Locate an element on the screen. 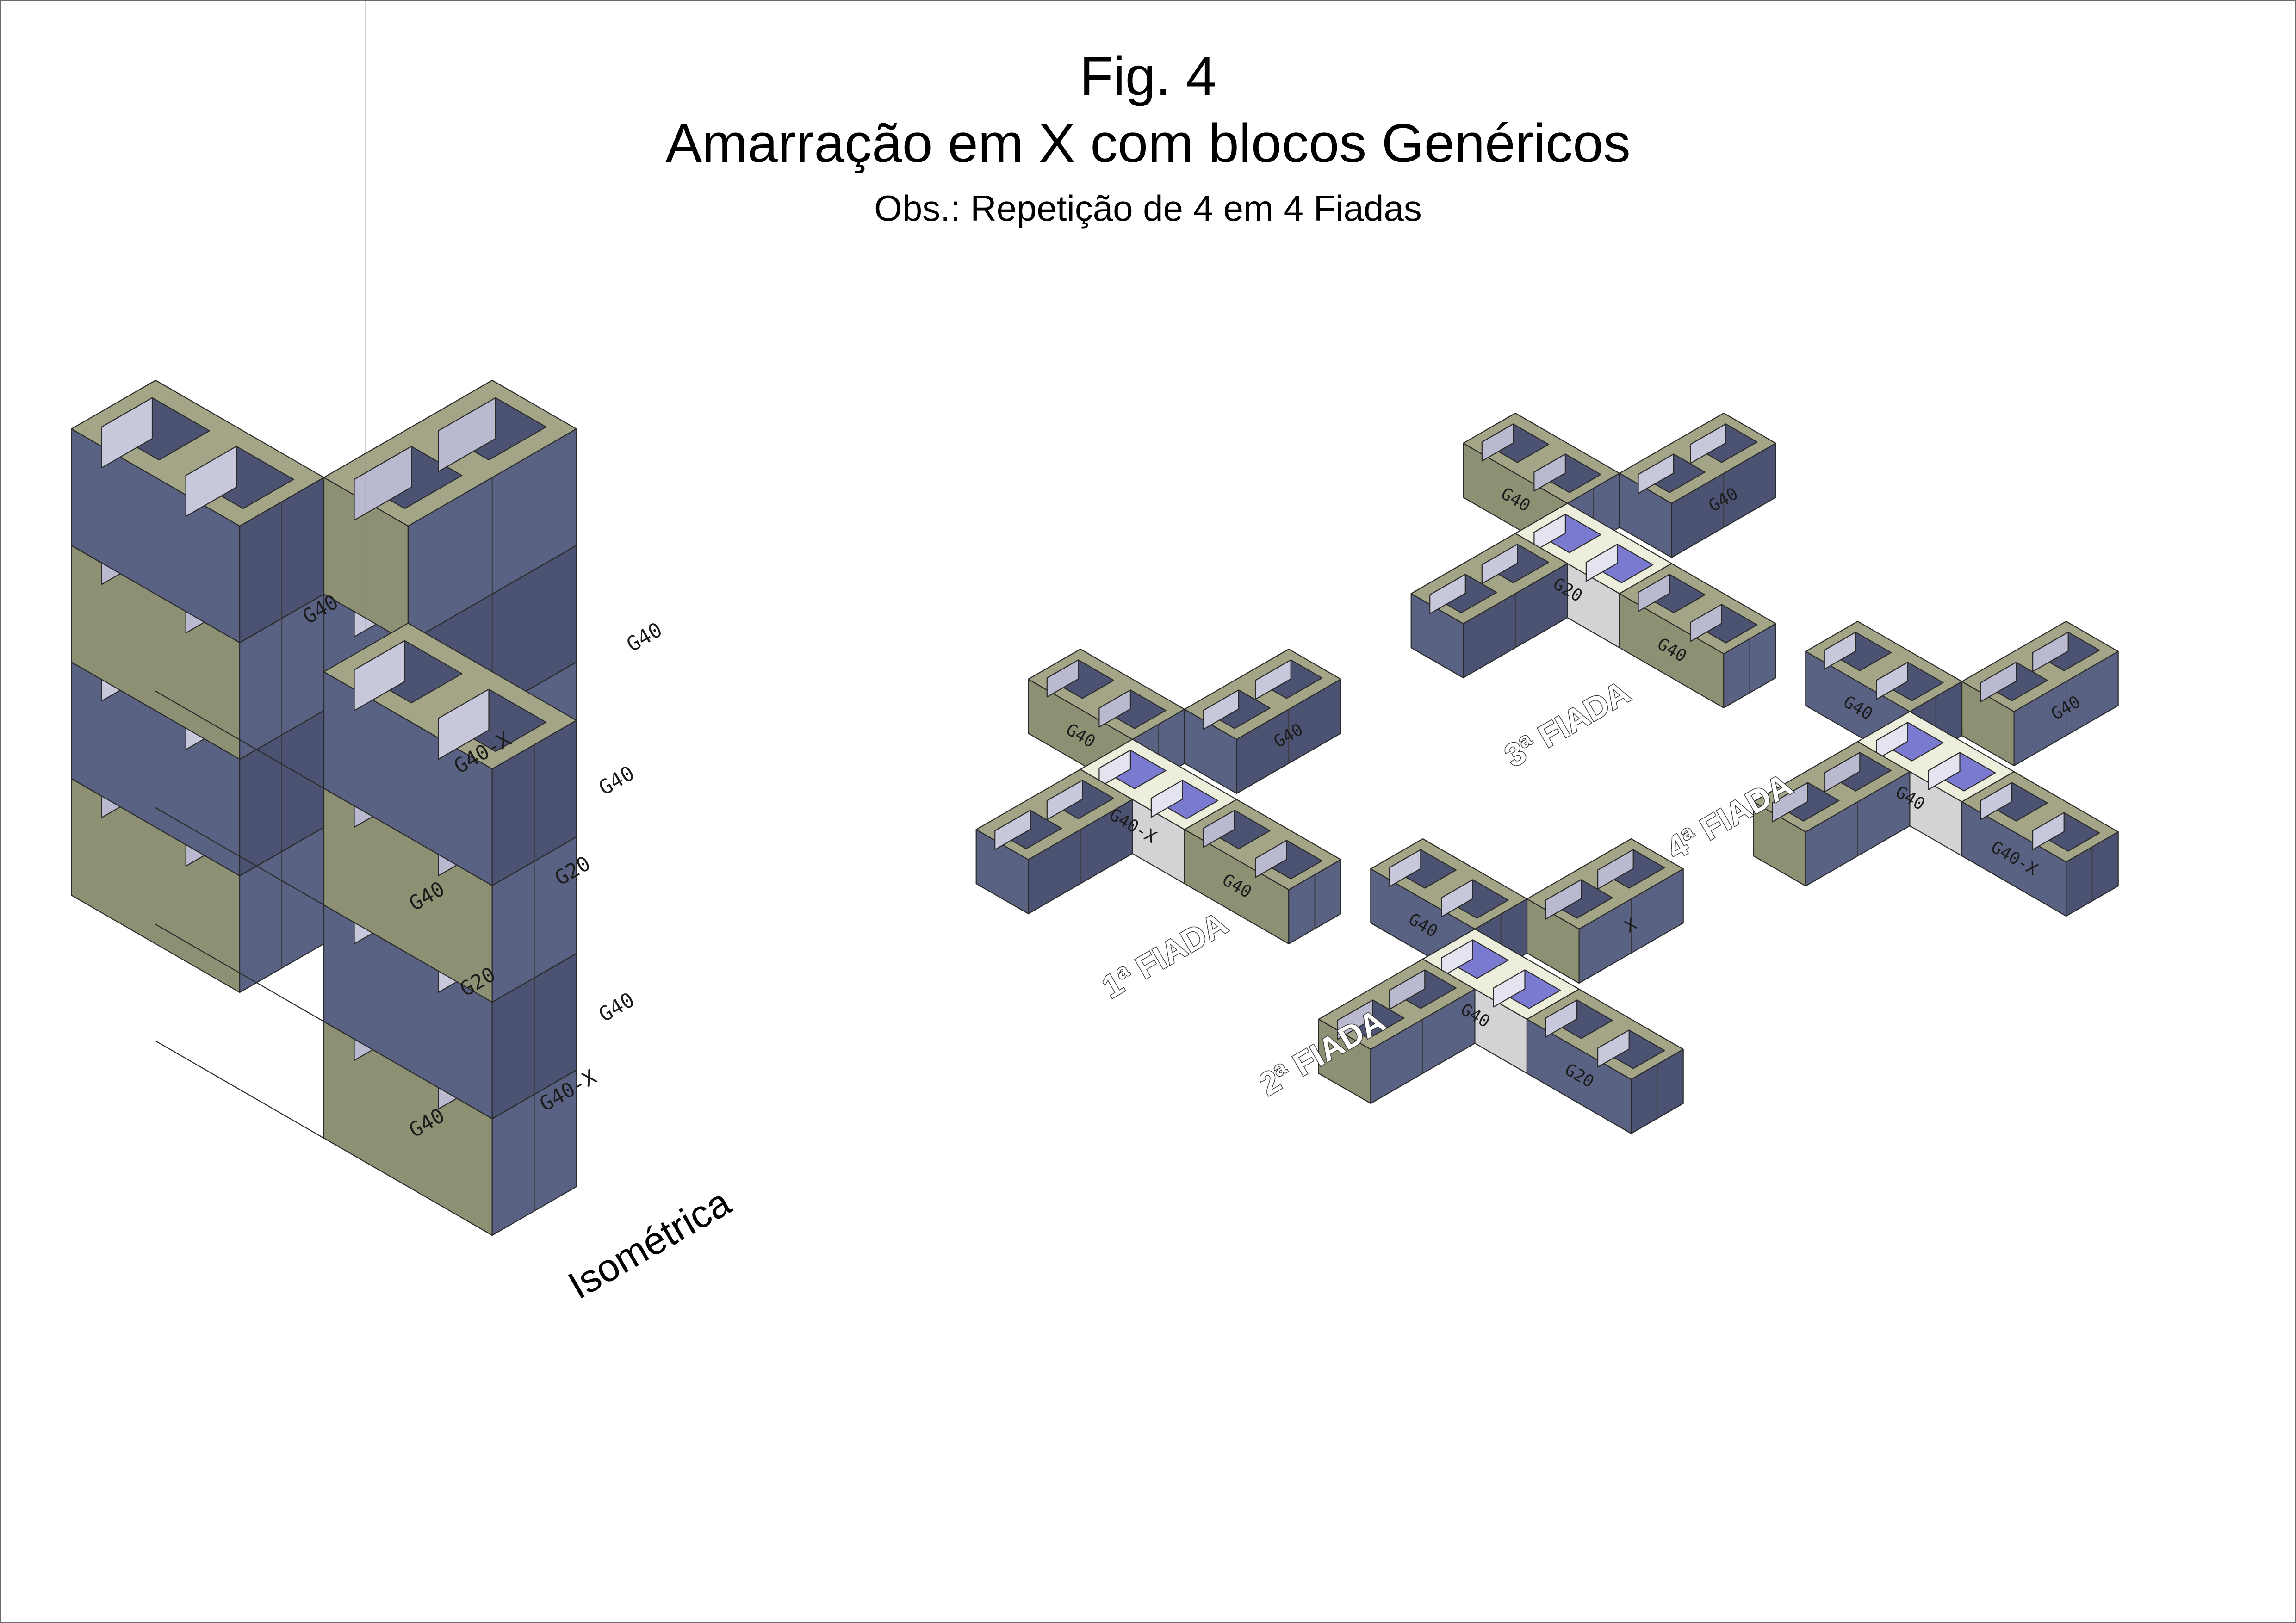 The image size is (2296, 1623). figure-number: Fig. 4 is located at coordinates (1148, 76).